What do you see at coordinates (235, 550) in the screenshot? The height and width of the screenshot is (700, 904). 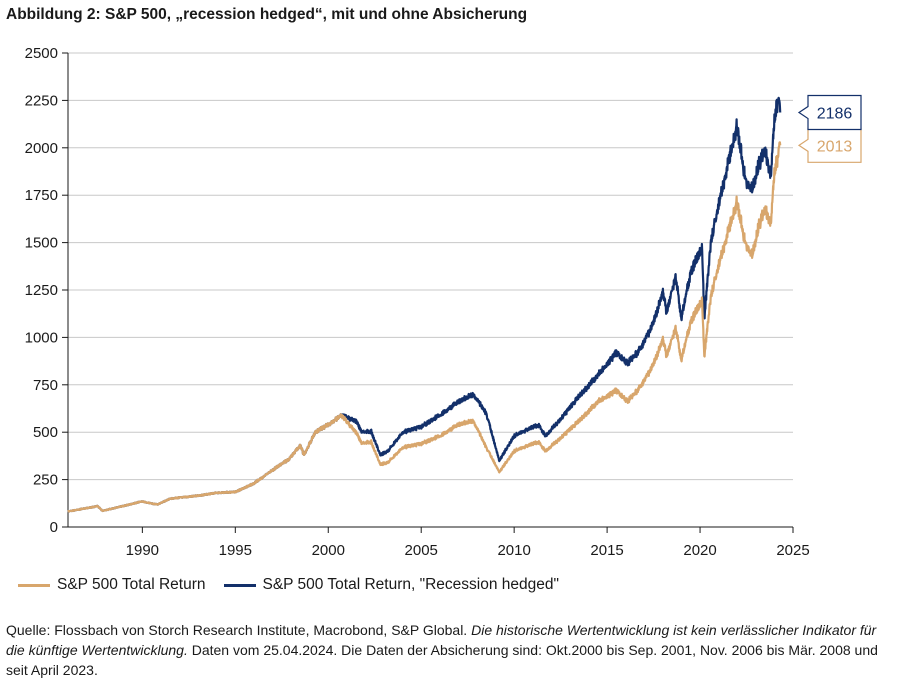 I see `x-tick-label-1995: 1995` at bounding box center [235, 550].